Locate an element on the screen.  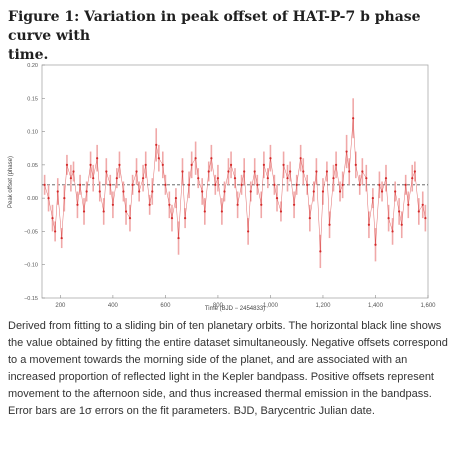
x-tick-label: 1,400 is located at coordinates (376, 306).